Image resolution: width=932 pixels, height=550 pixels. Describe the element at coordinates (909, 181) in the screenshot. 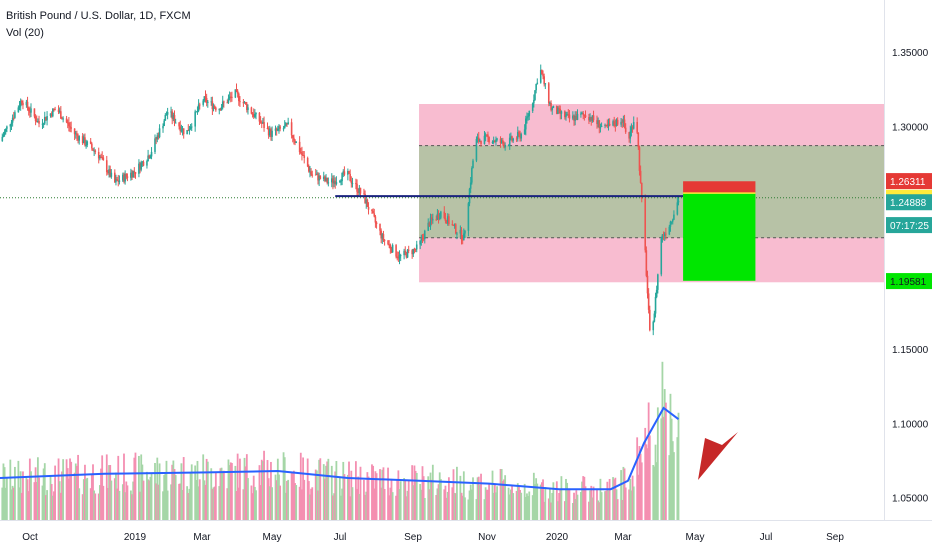

I see `price-label-target-bg` at that location.